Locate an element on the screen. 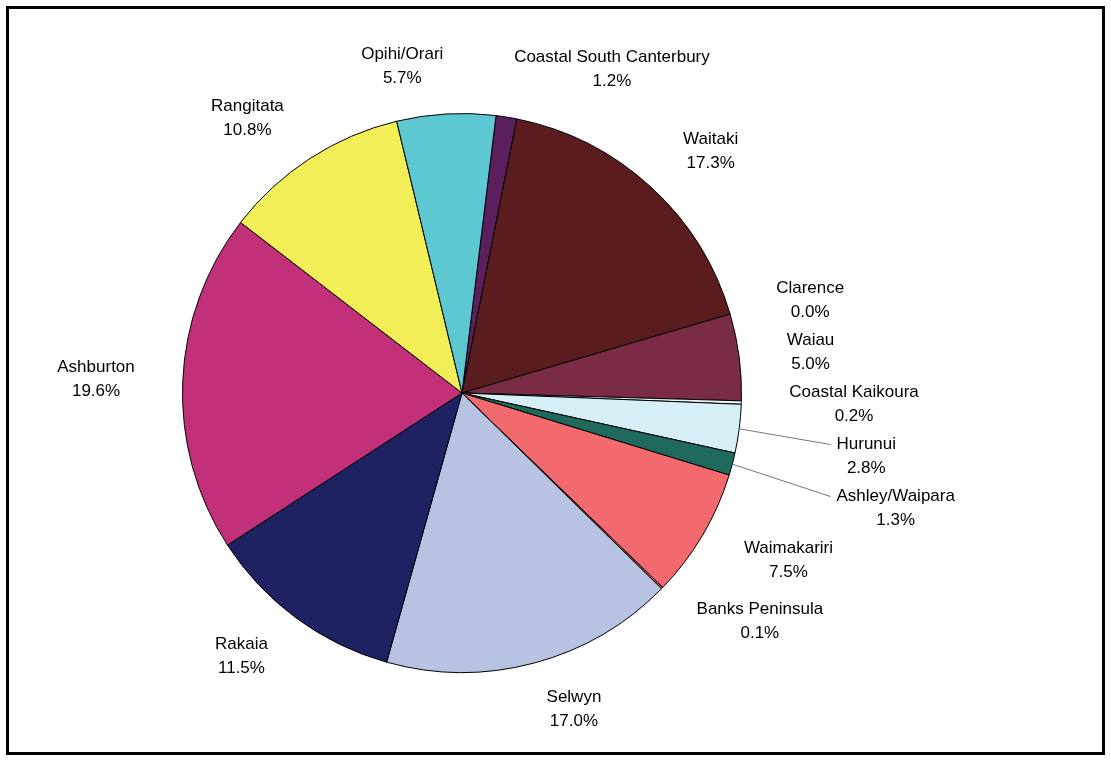  slice-label: Rakaia is located at coordinates (242, 644).